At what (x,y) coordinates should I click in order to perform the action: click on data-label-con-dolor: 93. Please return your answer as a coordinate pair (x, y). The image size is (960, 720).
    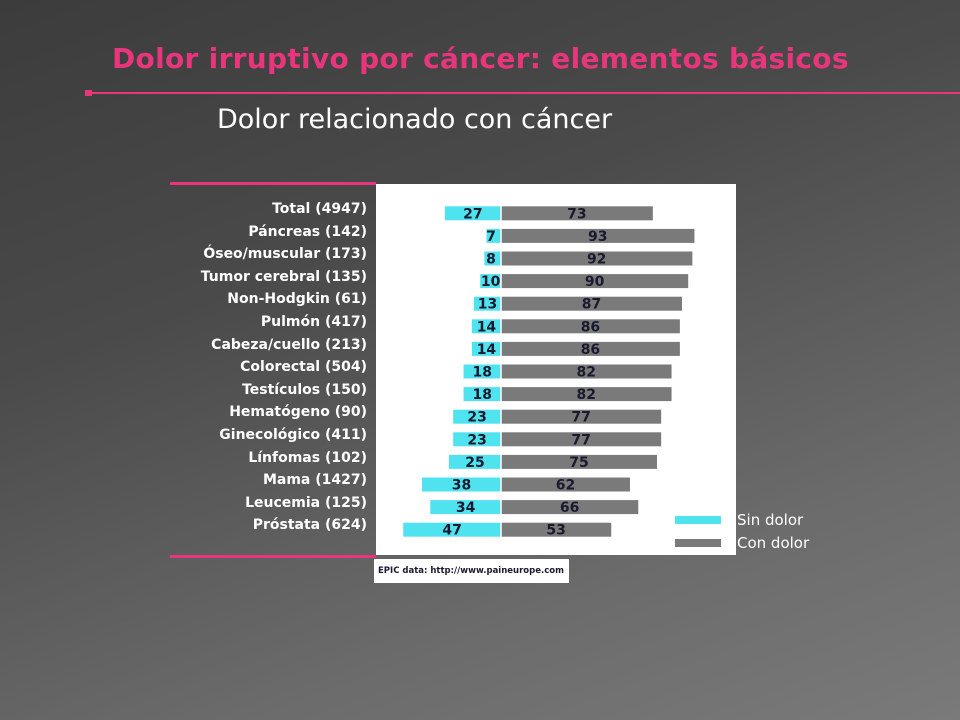
    Looking at the image, I should click on (597, 237).